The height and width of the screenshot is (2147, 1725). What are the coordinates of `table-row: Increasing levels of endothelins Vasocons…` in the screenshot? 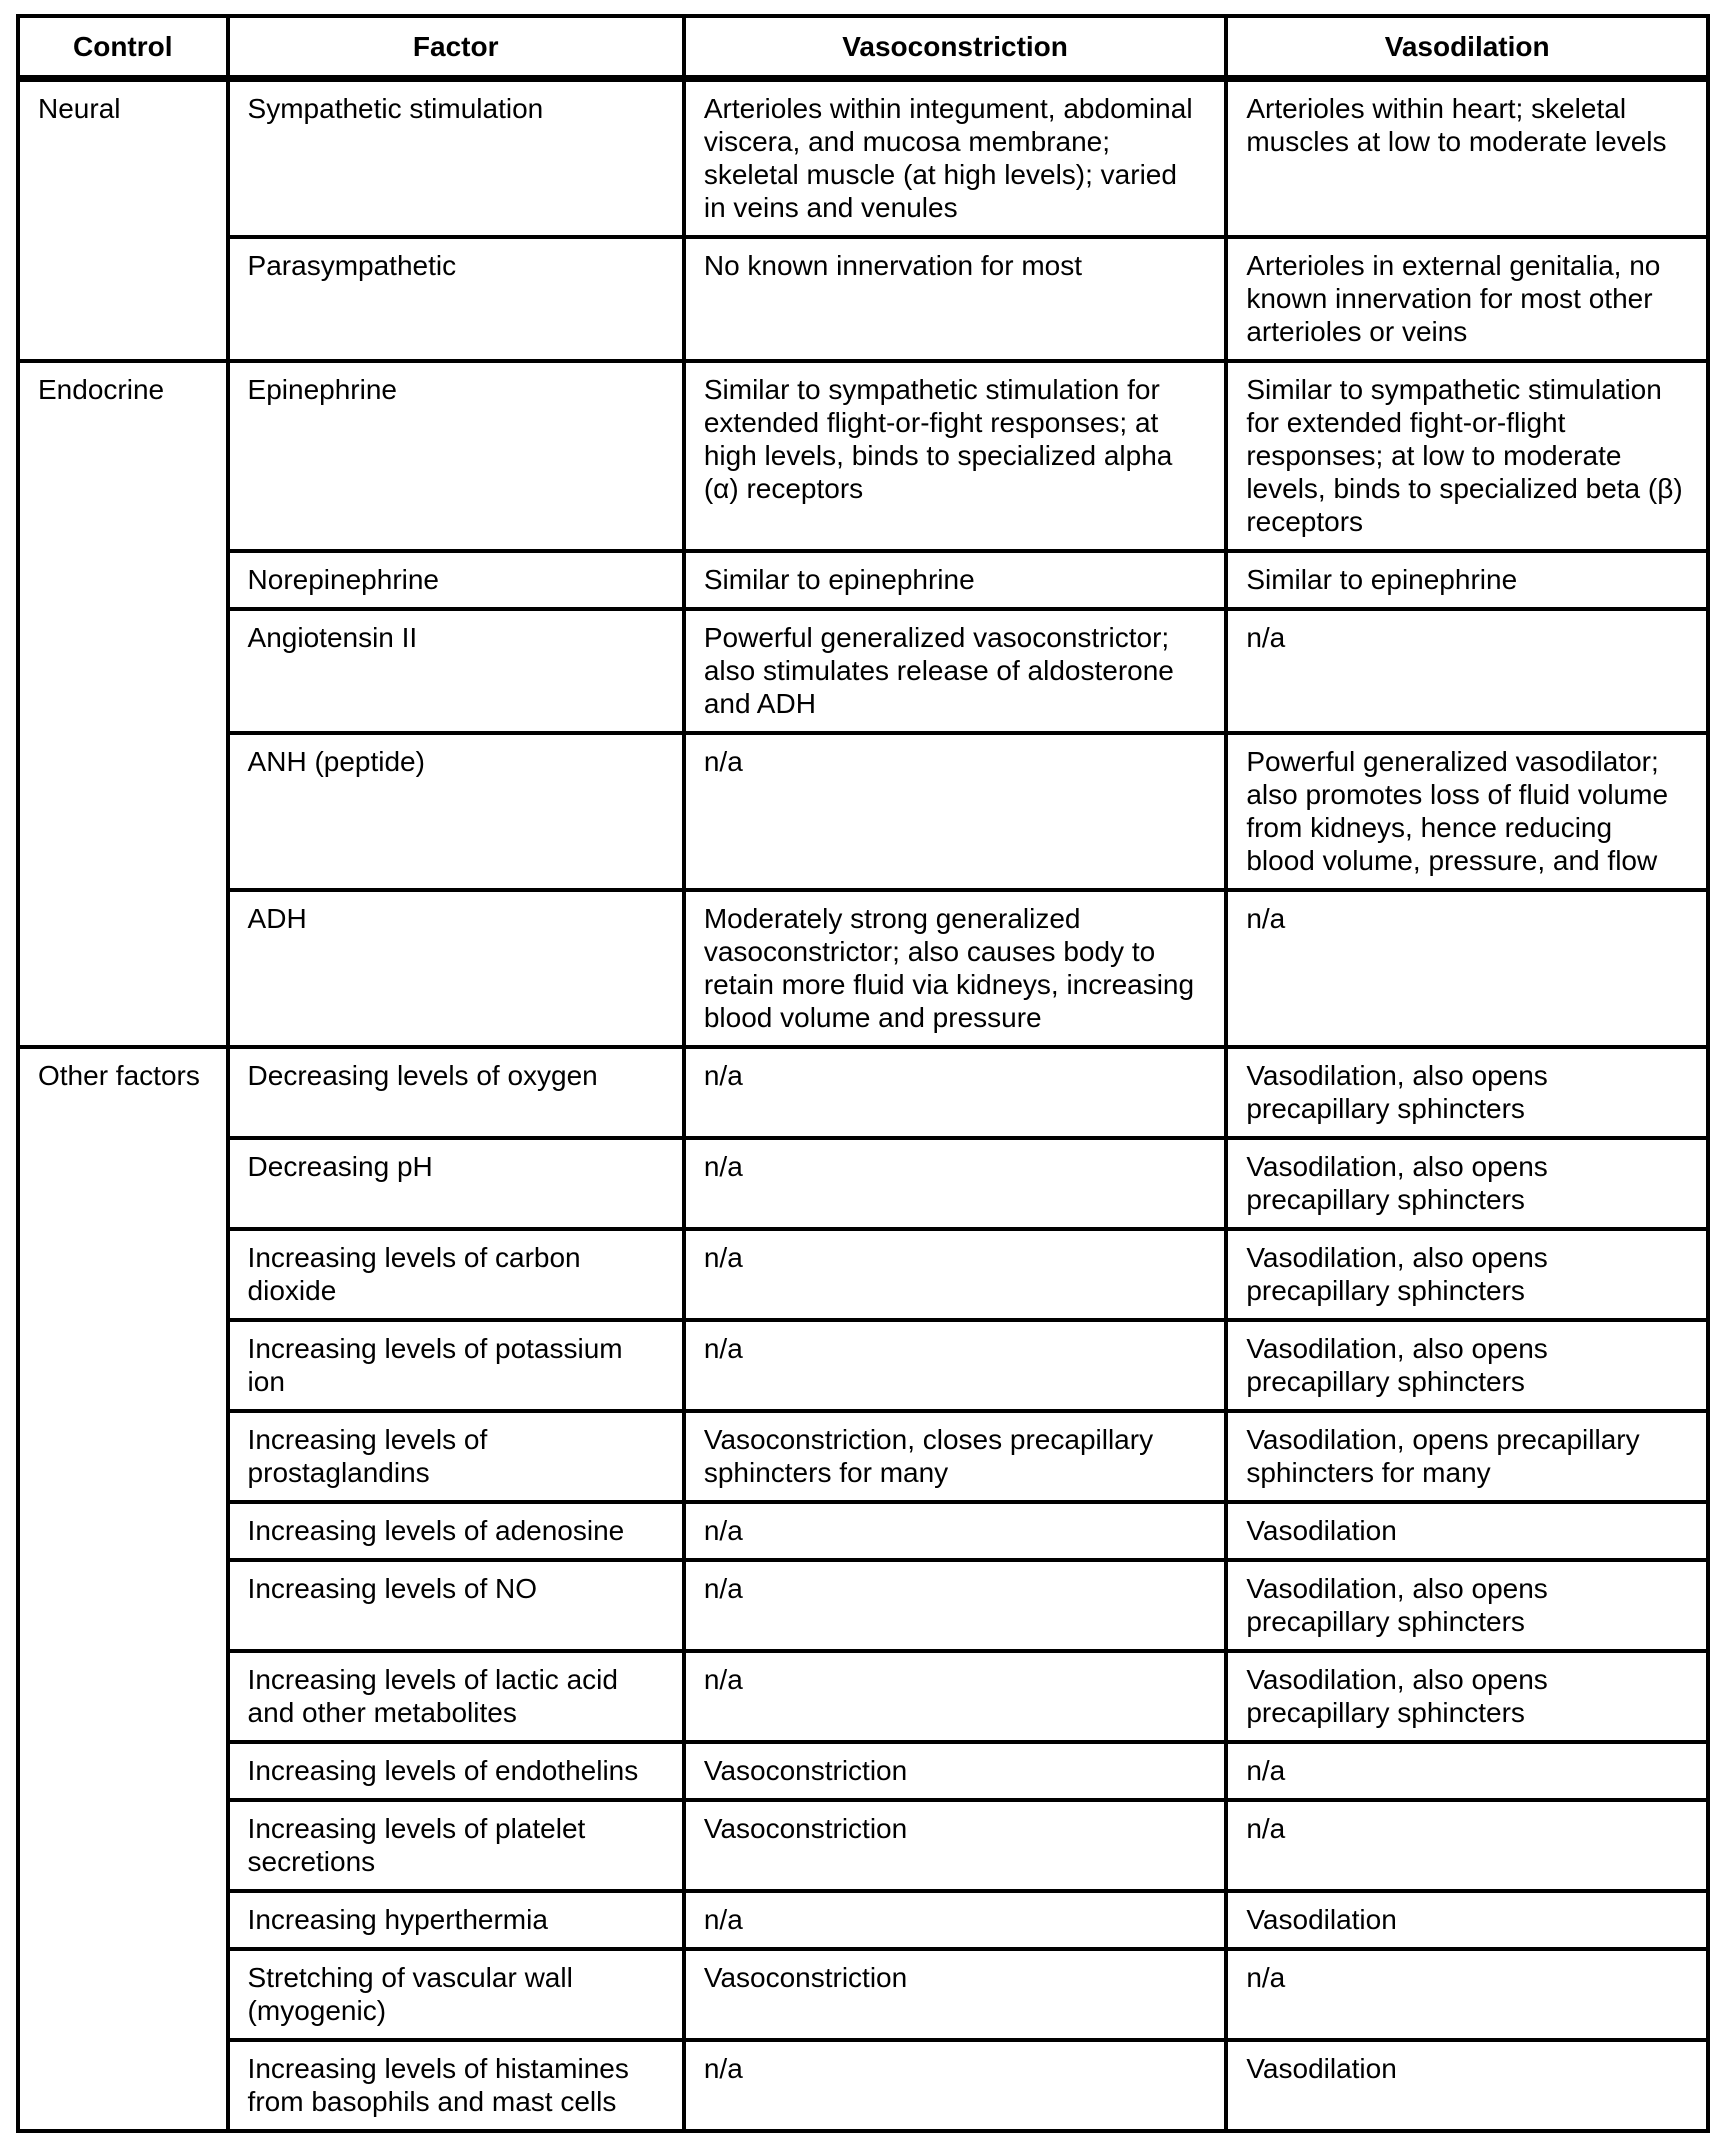 It's located at (864, 1771).